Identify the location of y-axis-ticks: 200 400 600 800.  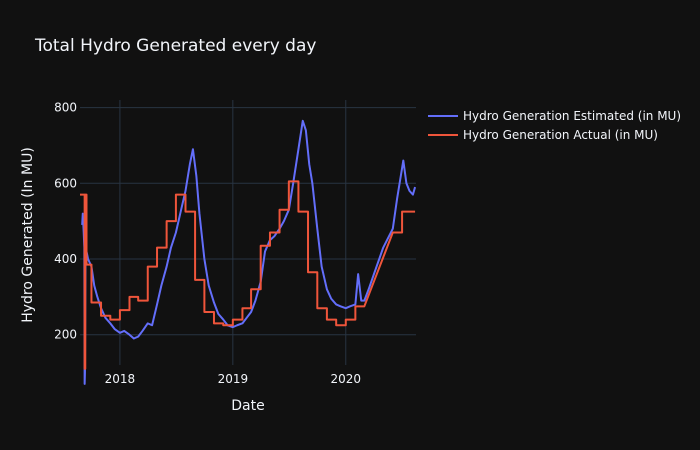
(65, 221).